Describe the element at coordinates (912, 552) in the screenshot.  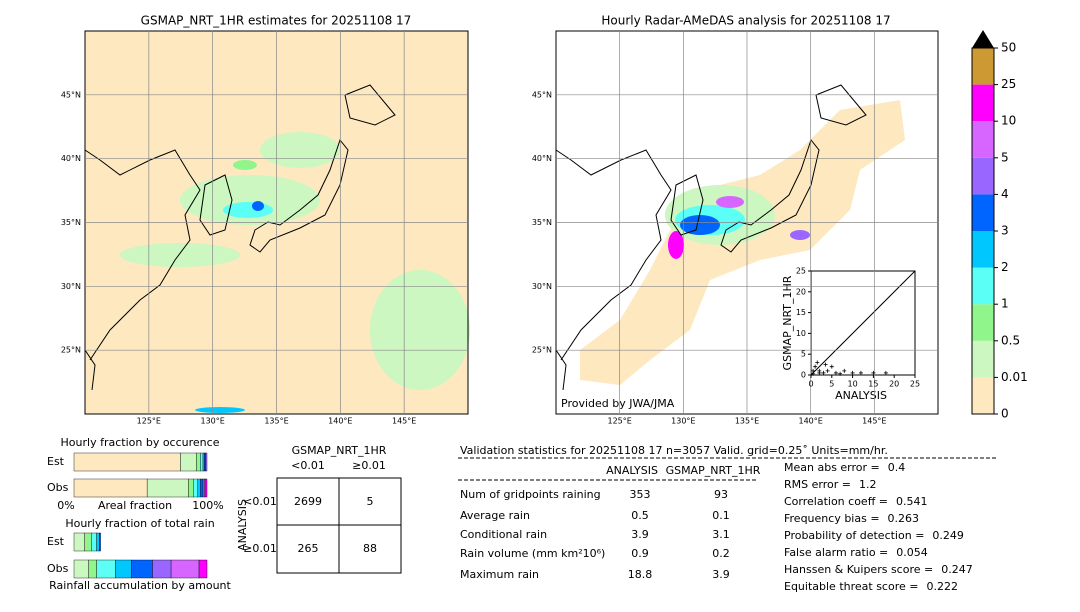
I see `score-value: 0.054` at that location.